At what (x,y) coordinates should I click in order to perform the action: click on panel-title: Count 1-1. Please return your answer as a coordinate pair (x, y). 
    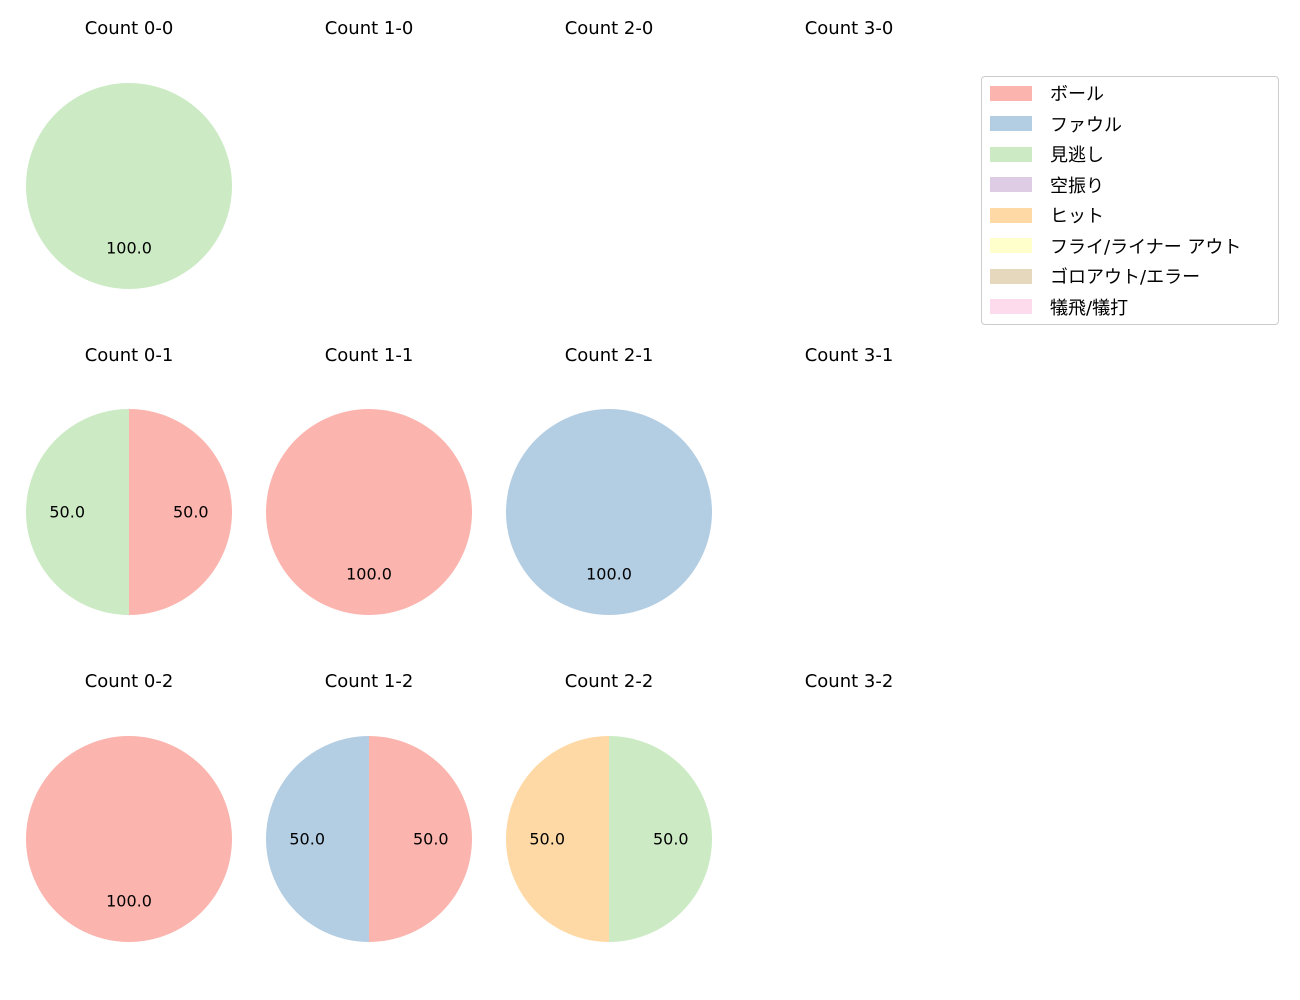
    Looking at the image, I should click on (369, 355).